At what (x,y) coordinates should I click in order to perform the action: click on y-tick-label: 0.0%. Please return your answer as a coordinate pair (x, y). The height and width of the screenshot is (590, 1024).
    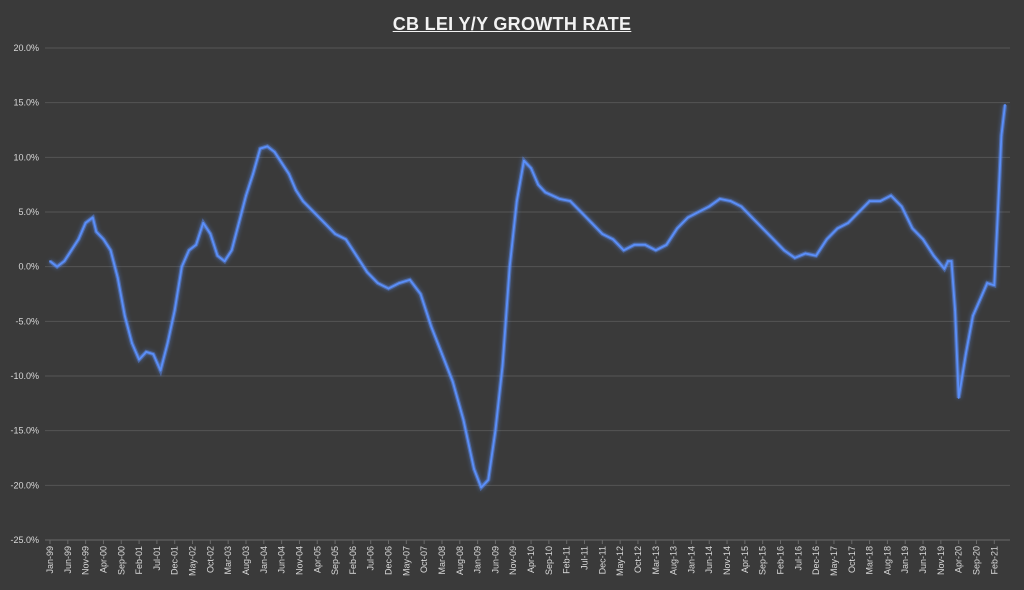
    Looking at the image, I should click on (28, 267).